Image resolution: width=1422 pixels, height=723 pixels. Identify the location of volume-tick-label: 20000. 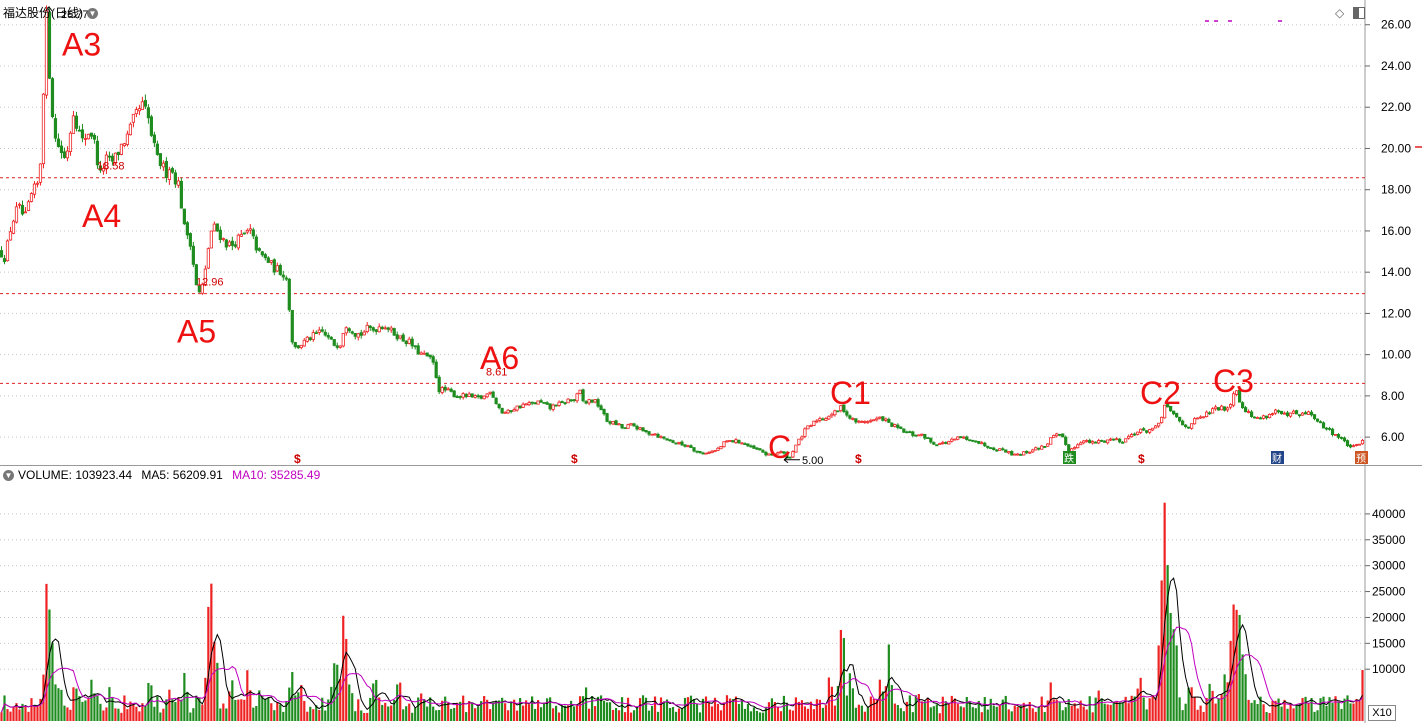
(1389, 617).